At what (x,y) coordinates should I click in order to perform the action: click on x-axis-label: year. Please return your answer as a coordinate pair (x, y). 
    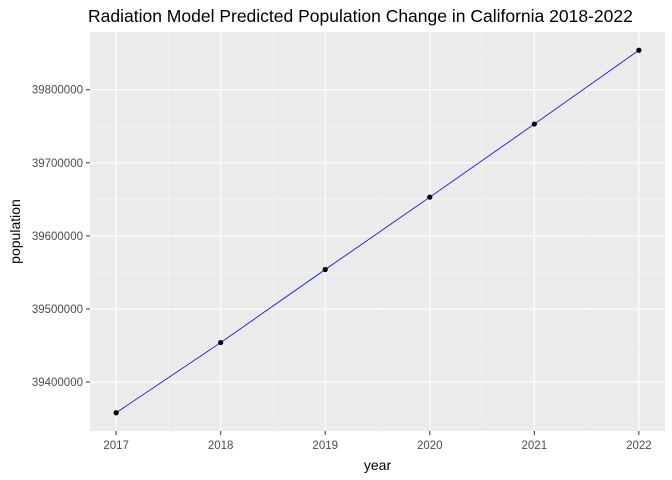
    Looking at the image, I should click on (378, 465).